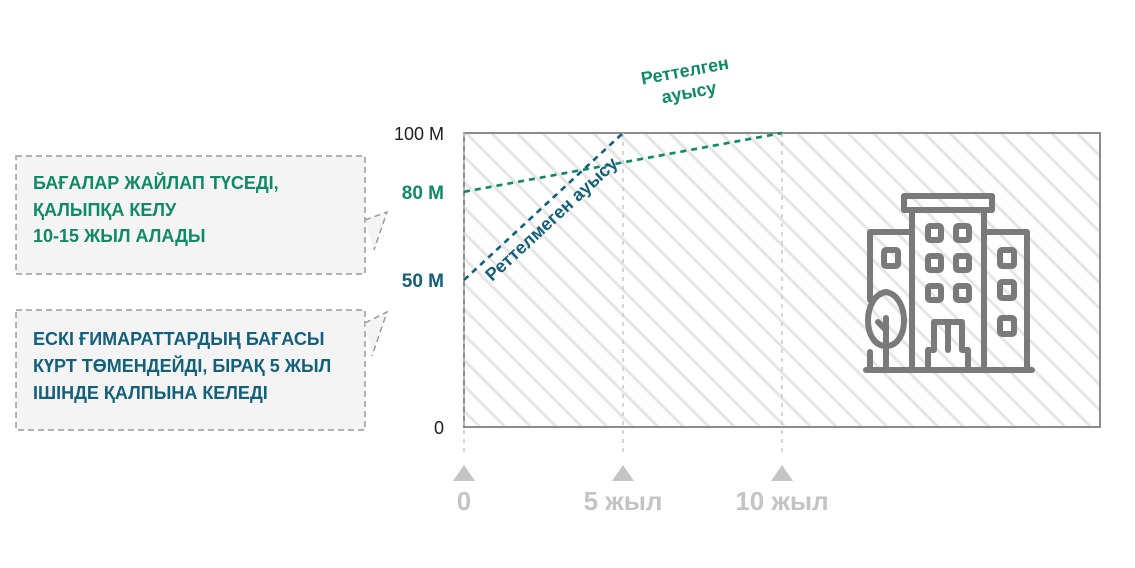 The width and height of the screenshot is (1135, 568). I want to click on callout-text-line: БАҒАЛАР ЖАЙЛАП ТҮСЕДІ,, so click(156, 182).